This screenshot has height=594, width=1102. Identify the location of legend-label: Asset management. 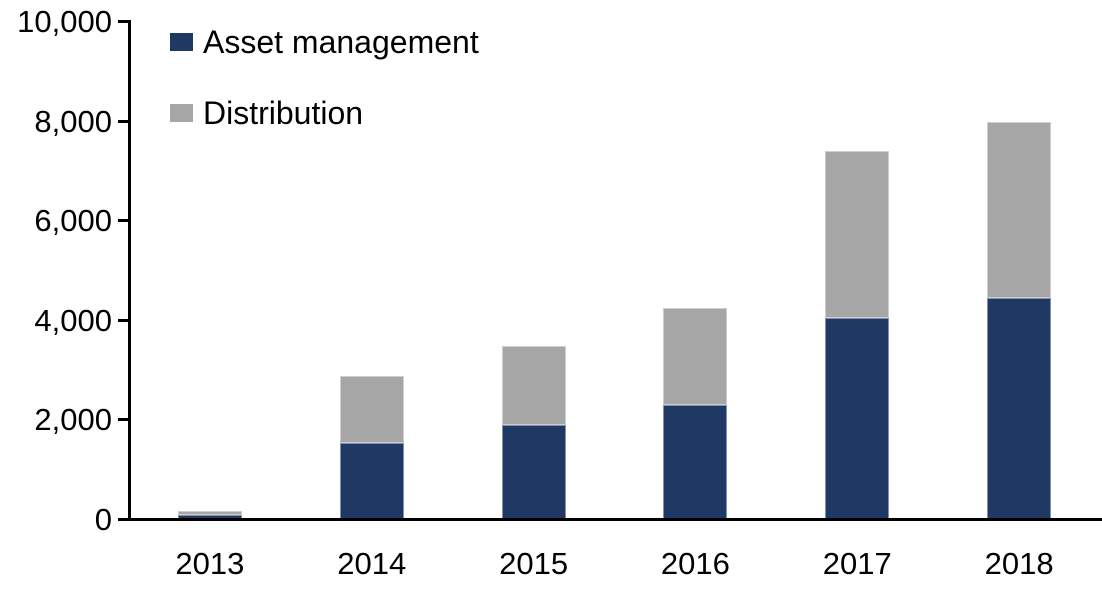
(341, 42).